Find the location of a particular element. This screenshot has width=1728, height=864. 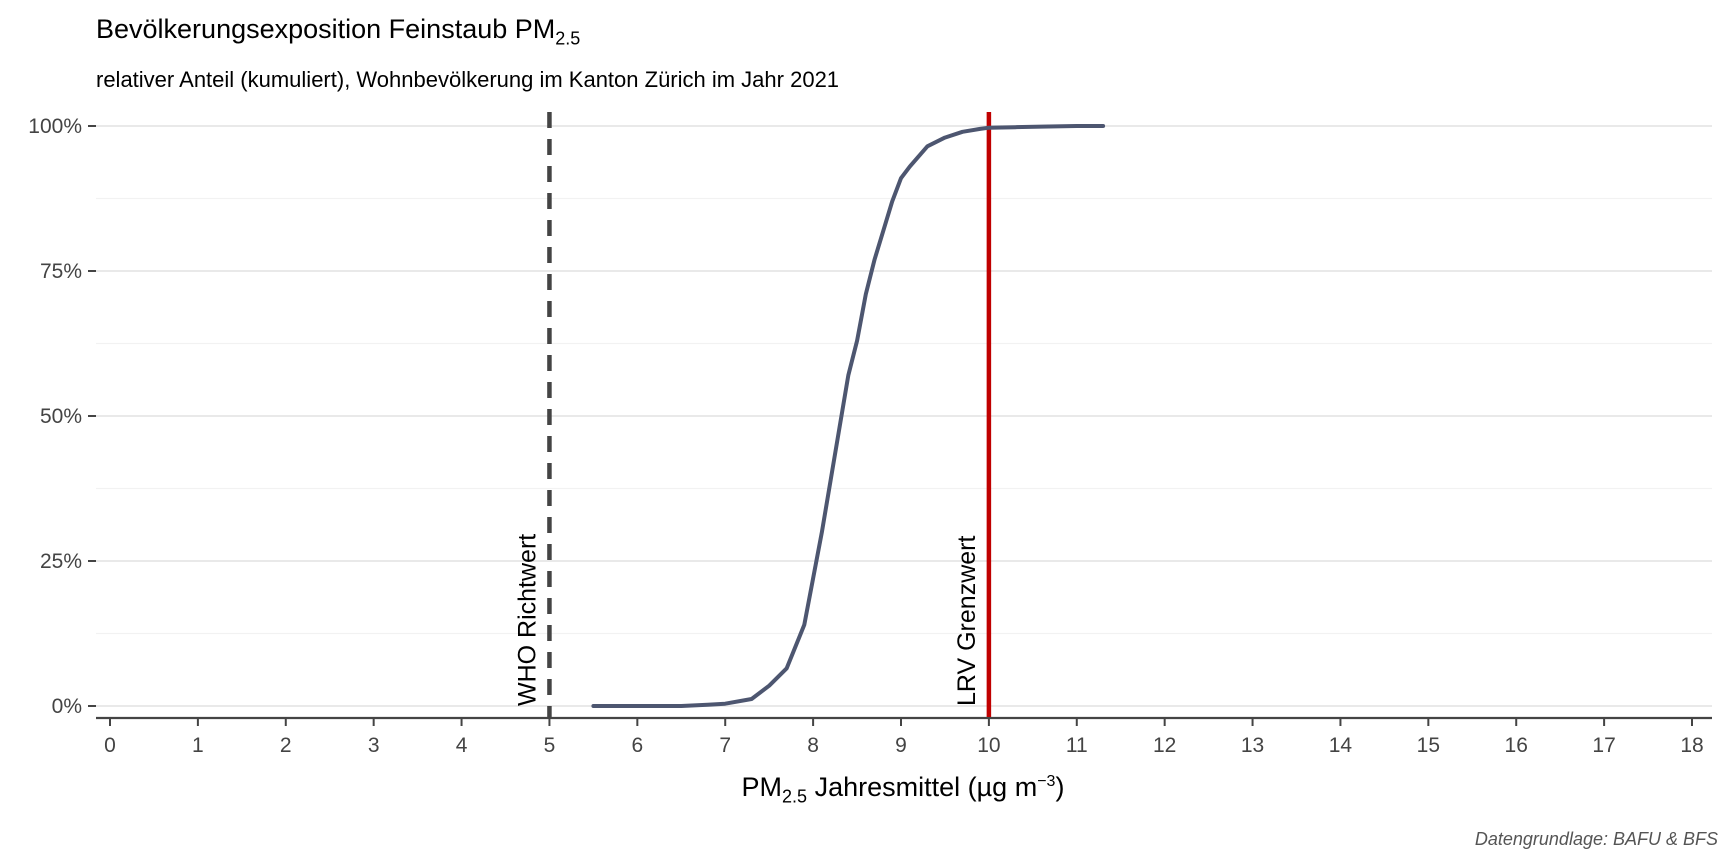

y-tick-label: 50% is located at coordinates (61, 416).